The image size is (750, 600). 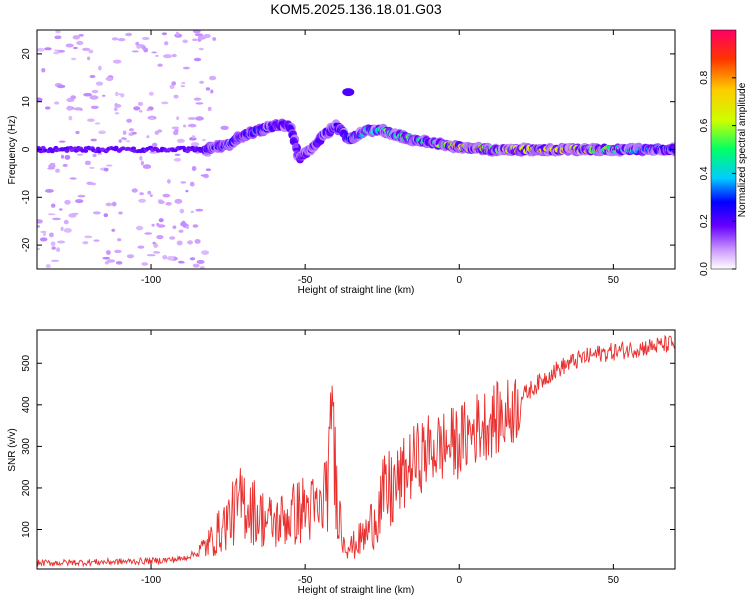 What do you see at coordinates (151, 280) in the screenshot?
I see `x-tick-label: -100` at bounding box center [151, 280].